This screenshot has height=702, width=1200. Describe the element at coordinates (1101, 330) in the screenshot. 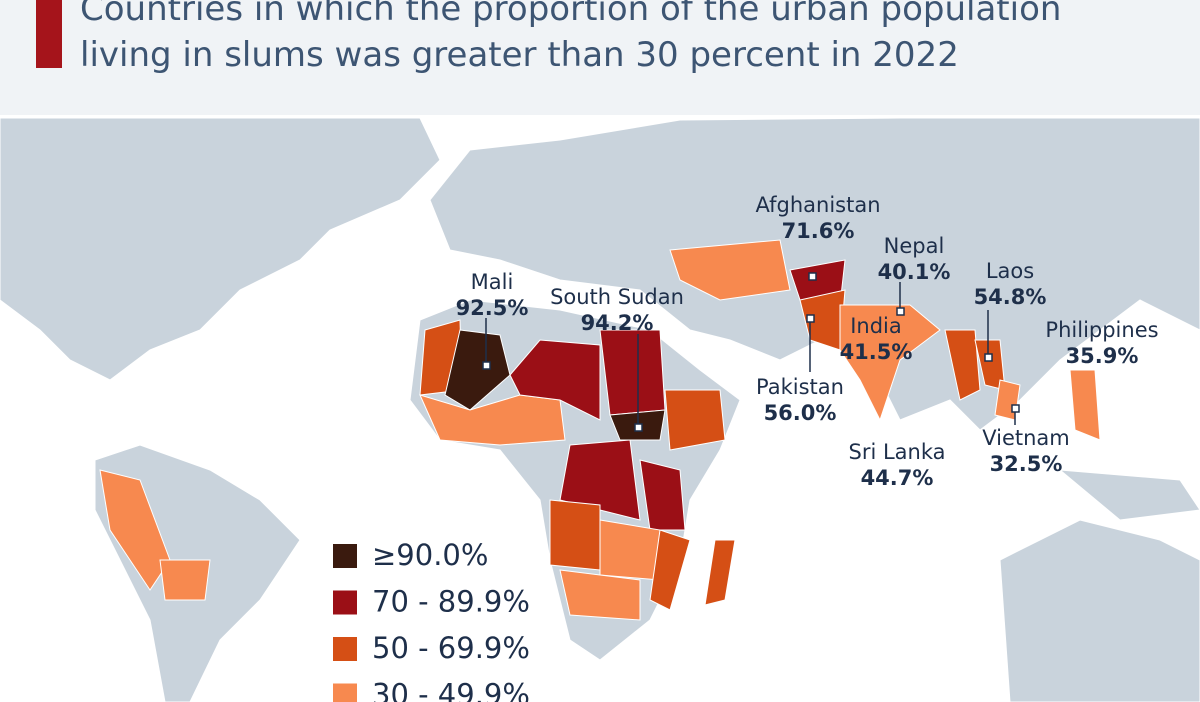

I see `country-name: Philippines` at that location.